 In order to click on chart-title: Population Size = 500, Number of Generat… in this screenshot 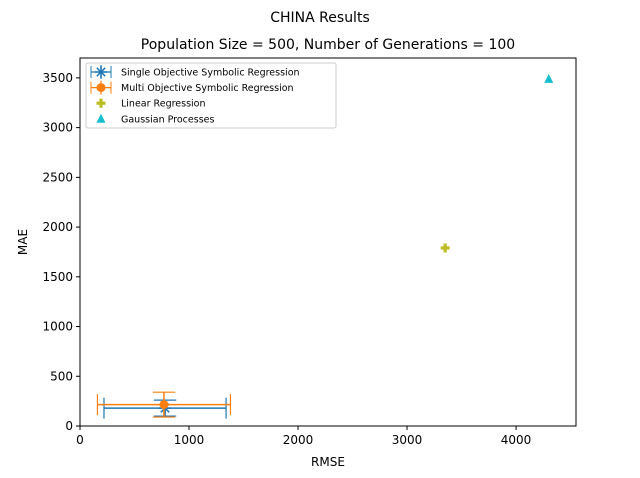, I will do `click(328, 45)`.